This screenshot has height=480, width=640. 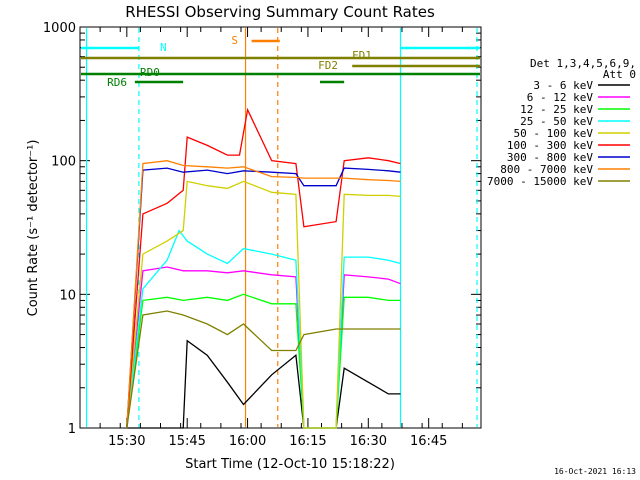 I want to click on flag-label-rd0: RD0, so click(x=150, y=72).